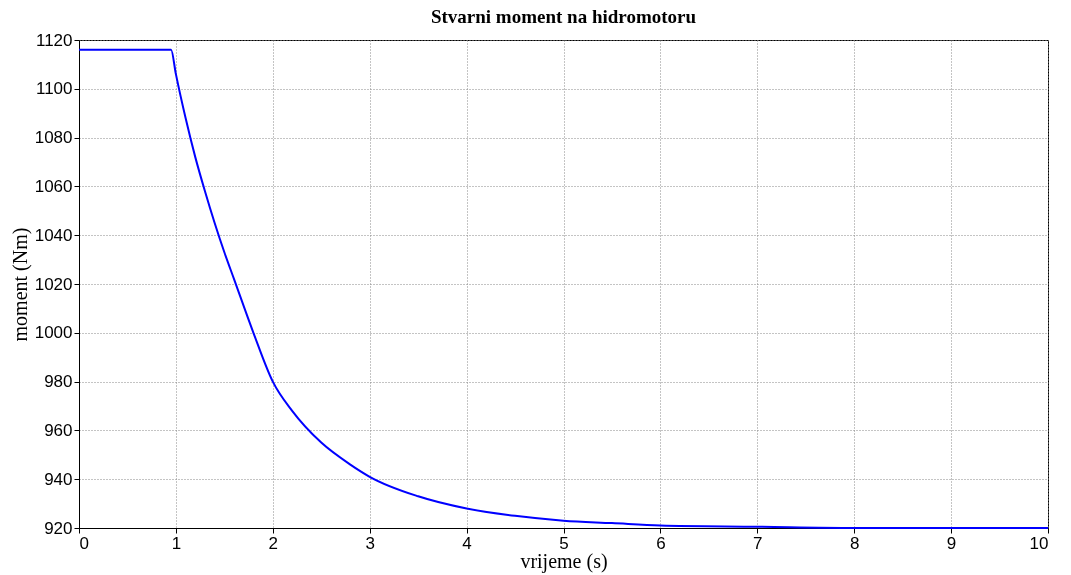  What do you see at coordinates (951, 543) in the screenshot?
I see `x-tick-label: 9` at bounding box center [951, 543].